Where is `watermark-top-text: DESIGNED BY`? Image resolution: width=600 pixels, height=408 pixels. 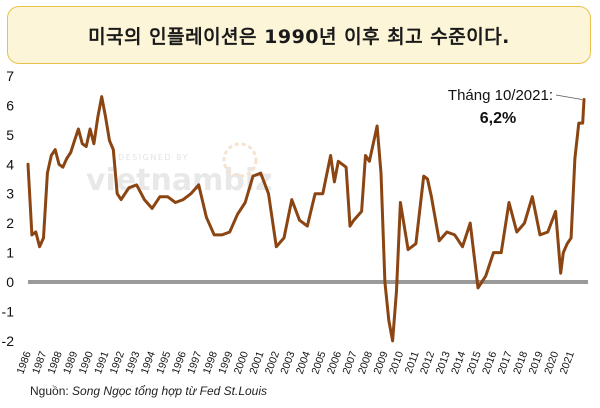 watermark-top-text: DESIGNED BY is located at coordinates (153, 157).